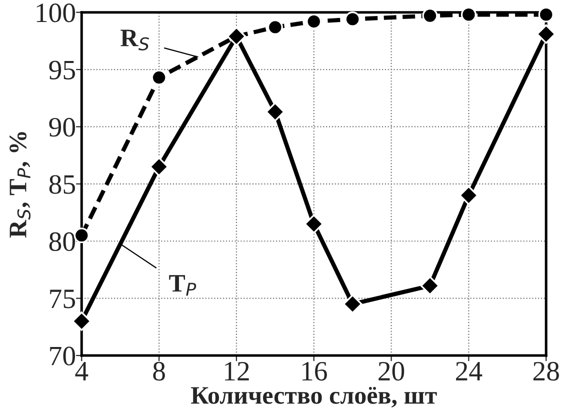 This screenshot has width=563, height=411. Describe the element at coordinates (62, 70) in the screenshot. I see `y-tick-label: 95` at that location.